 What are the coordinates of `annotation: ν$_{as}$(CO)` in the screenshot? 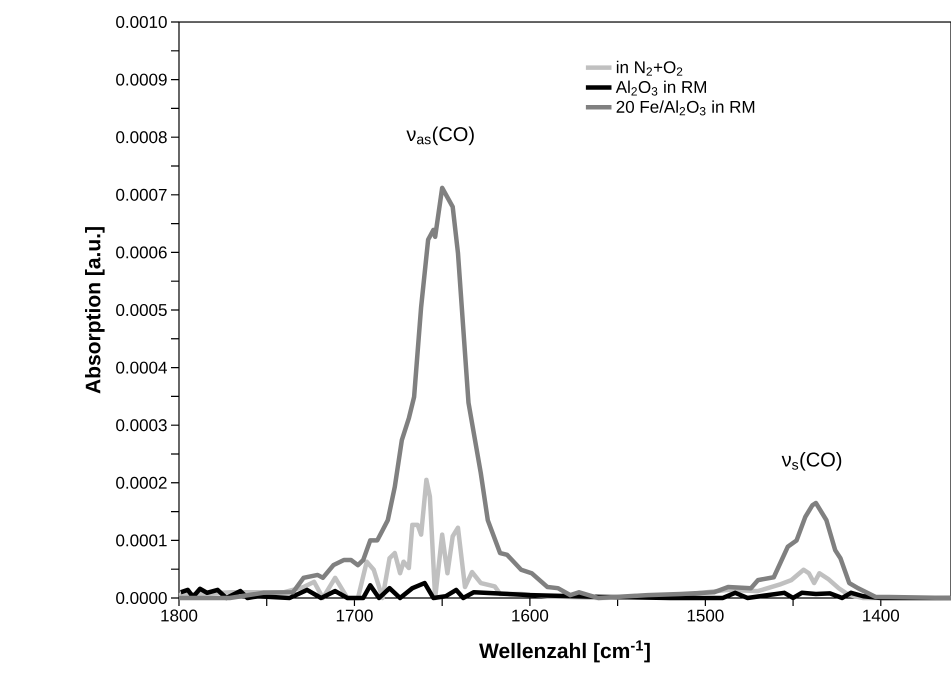 It's located at (440, 136).